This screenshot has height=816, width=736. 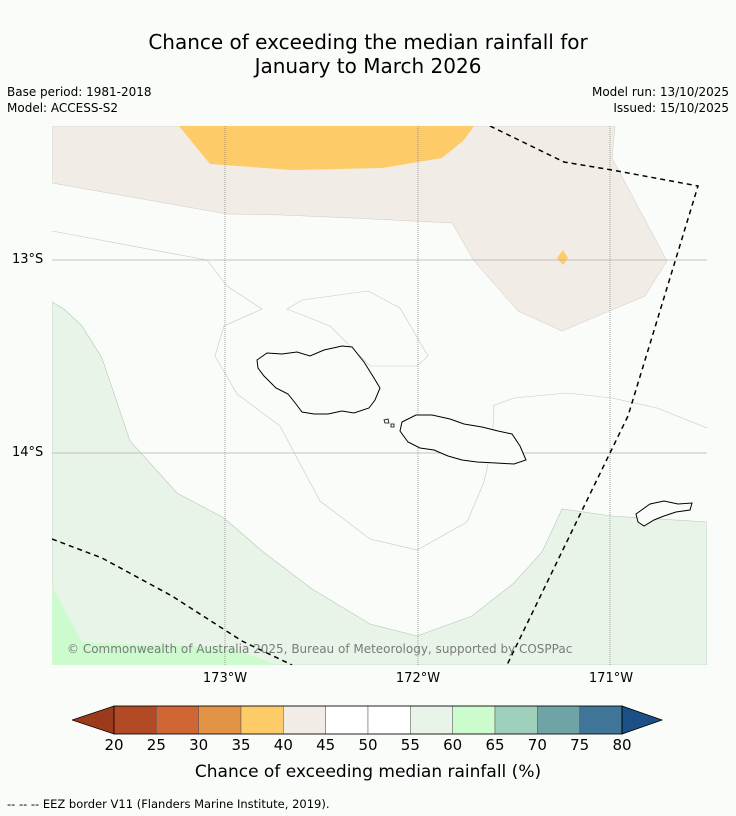 What do you see at coordinates (368, 66) in the screenshot?
I see `title-line-2: January to March 2026` at bounding box center [368, 66].